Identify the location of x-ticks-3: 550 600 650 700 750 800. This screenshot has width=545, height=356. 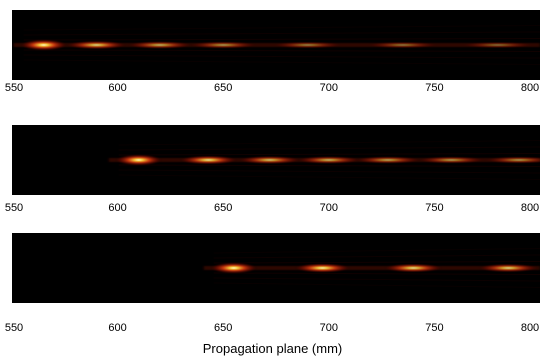
(272, 329).